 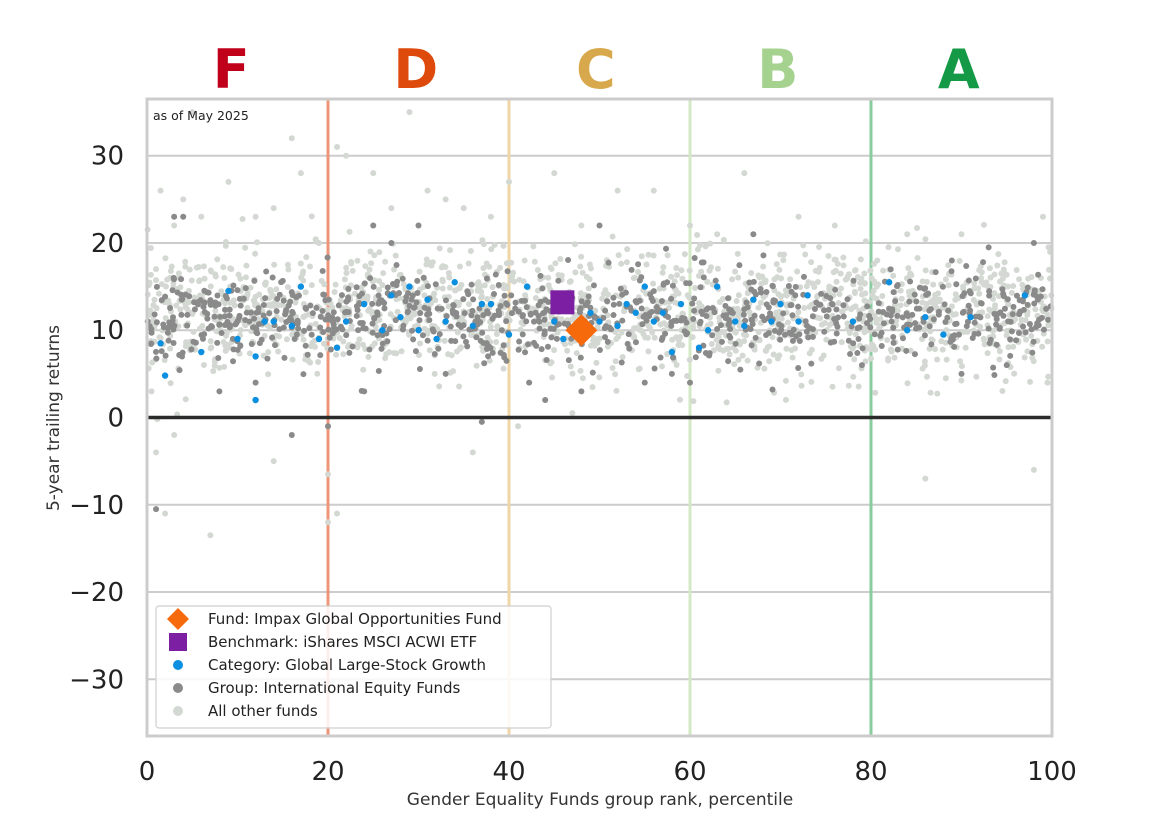 I want to click on legend-box, so click(x=353, y=667).